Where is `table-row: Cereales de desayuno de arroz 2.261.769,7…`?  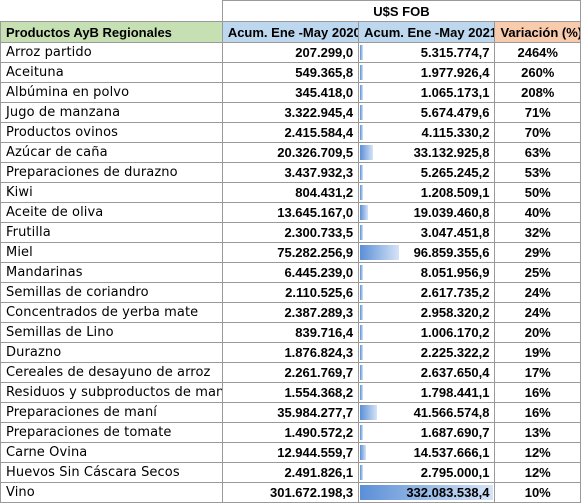
table-row: Cereales de desayuno de arroz 2.261.769,7… is located at coordinates (290, 372).